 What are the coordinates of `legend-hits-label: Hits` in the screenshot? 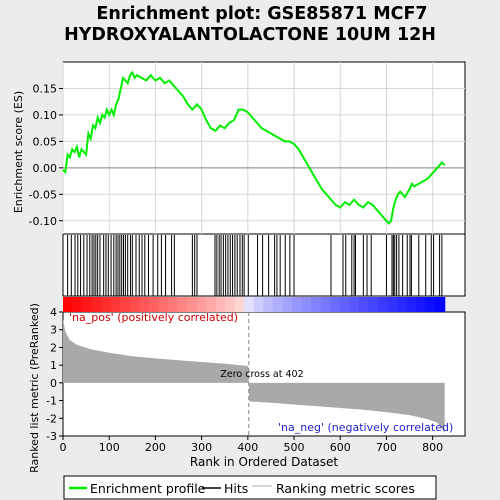 It's located at (236, 488).